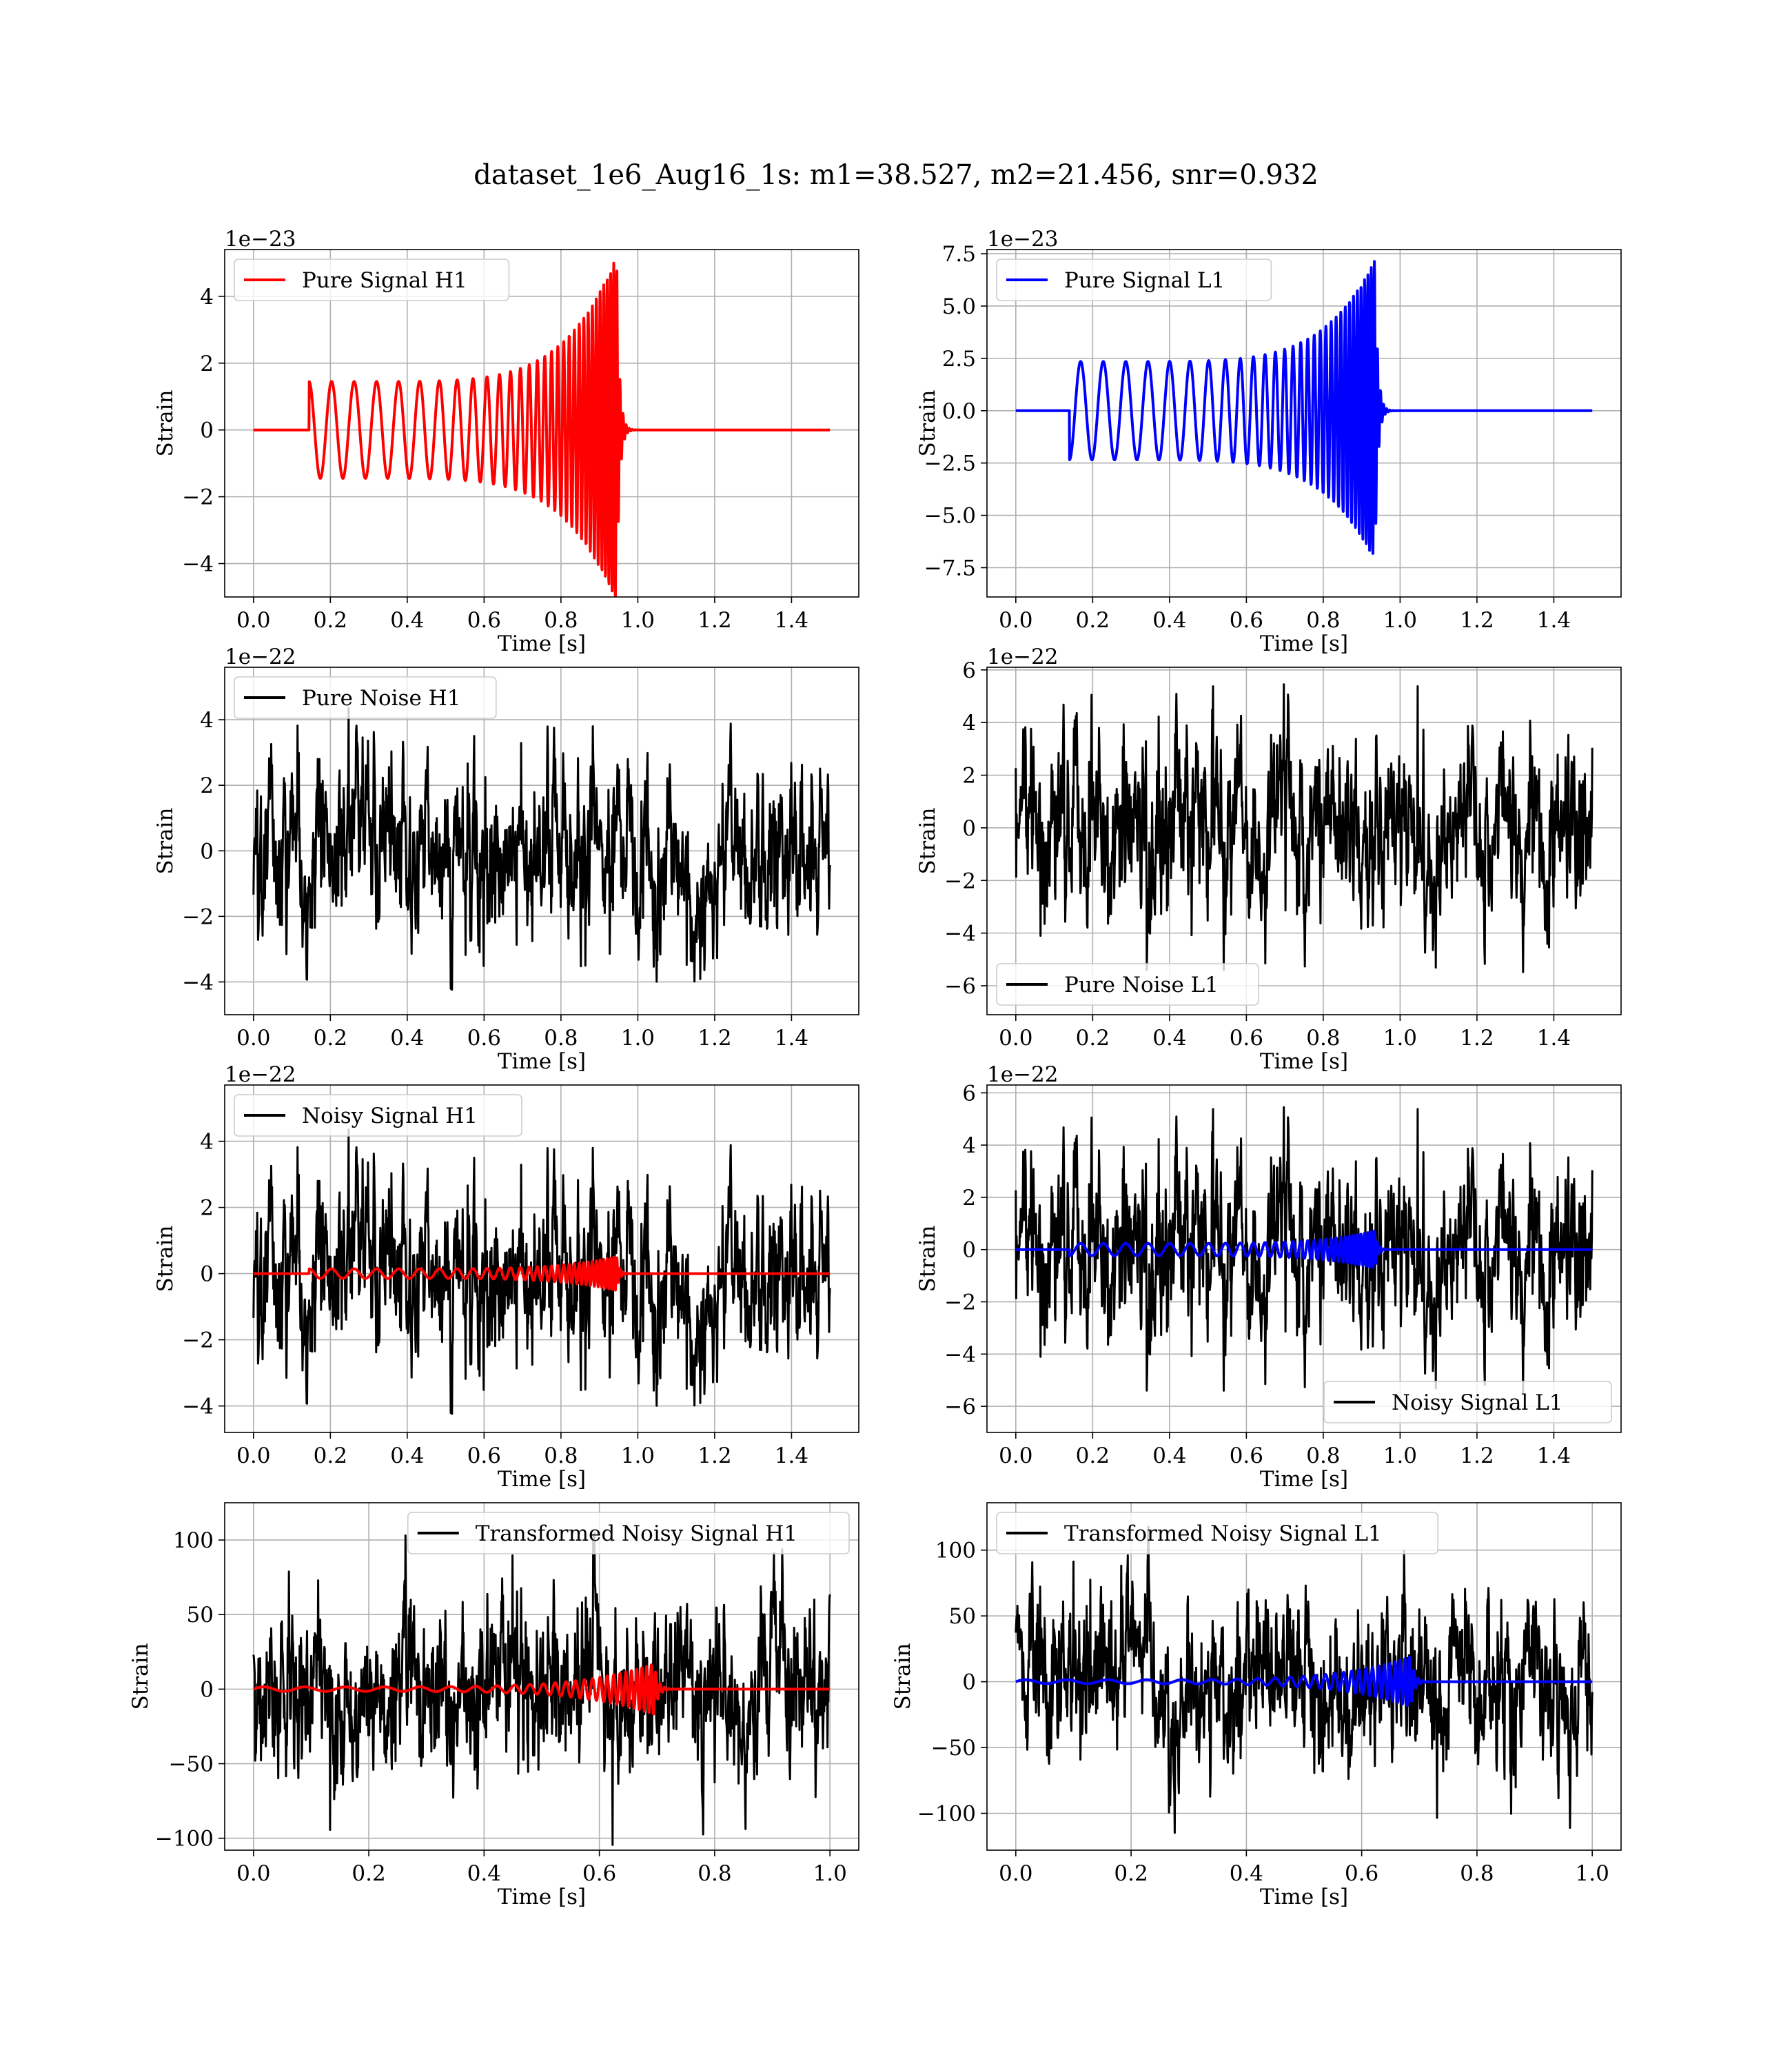 The width and height of the screenshot is (1792, 2068). I want to click on legend: Pure Noise H1, so click(365, 697).